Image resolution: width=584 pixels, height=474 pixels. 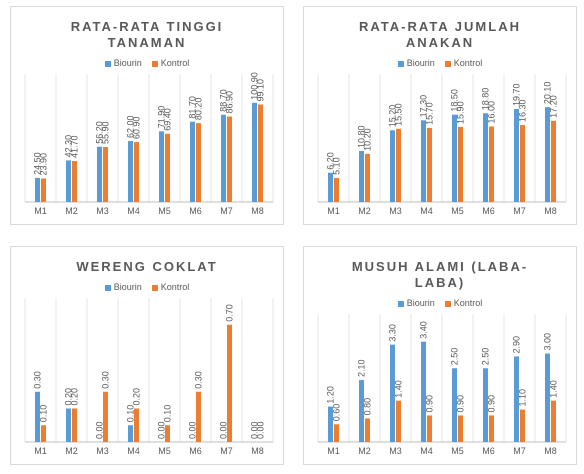 I want to click on data-label: 10.80, so click(x=362, y=136).